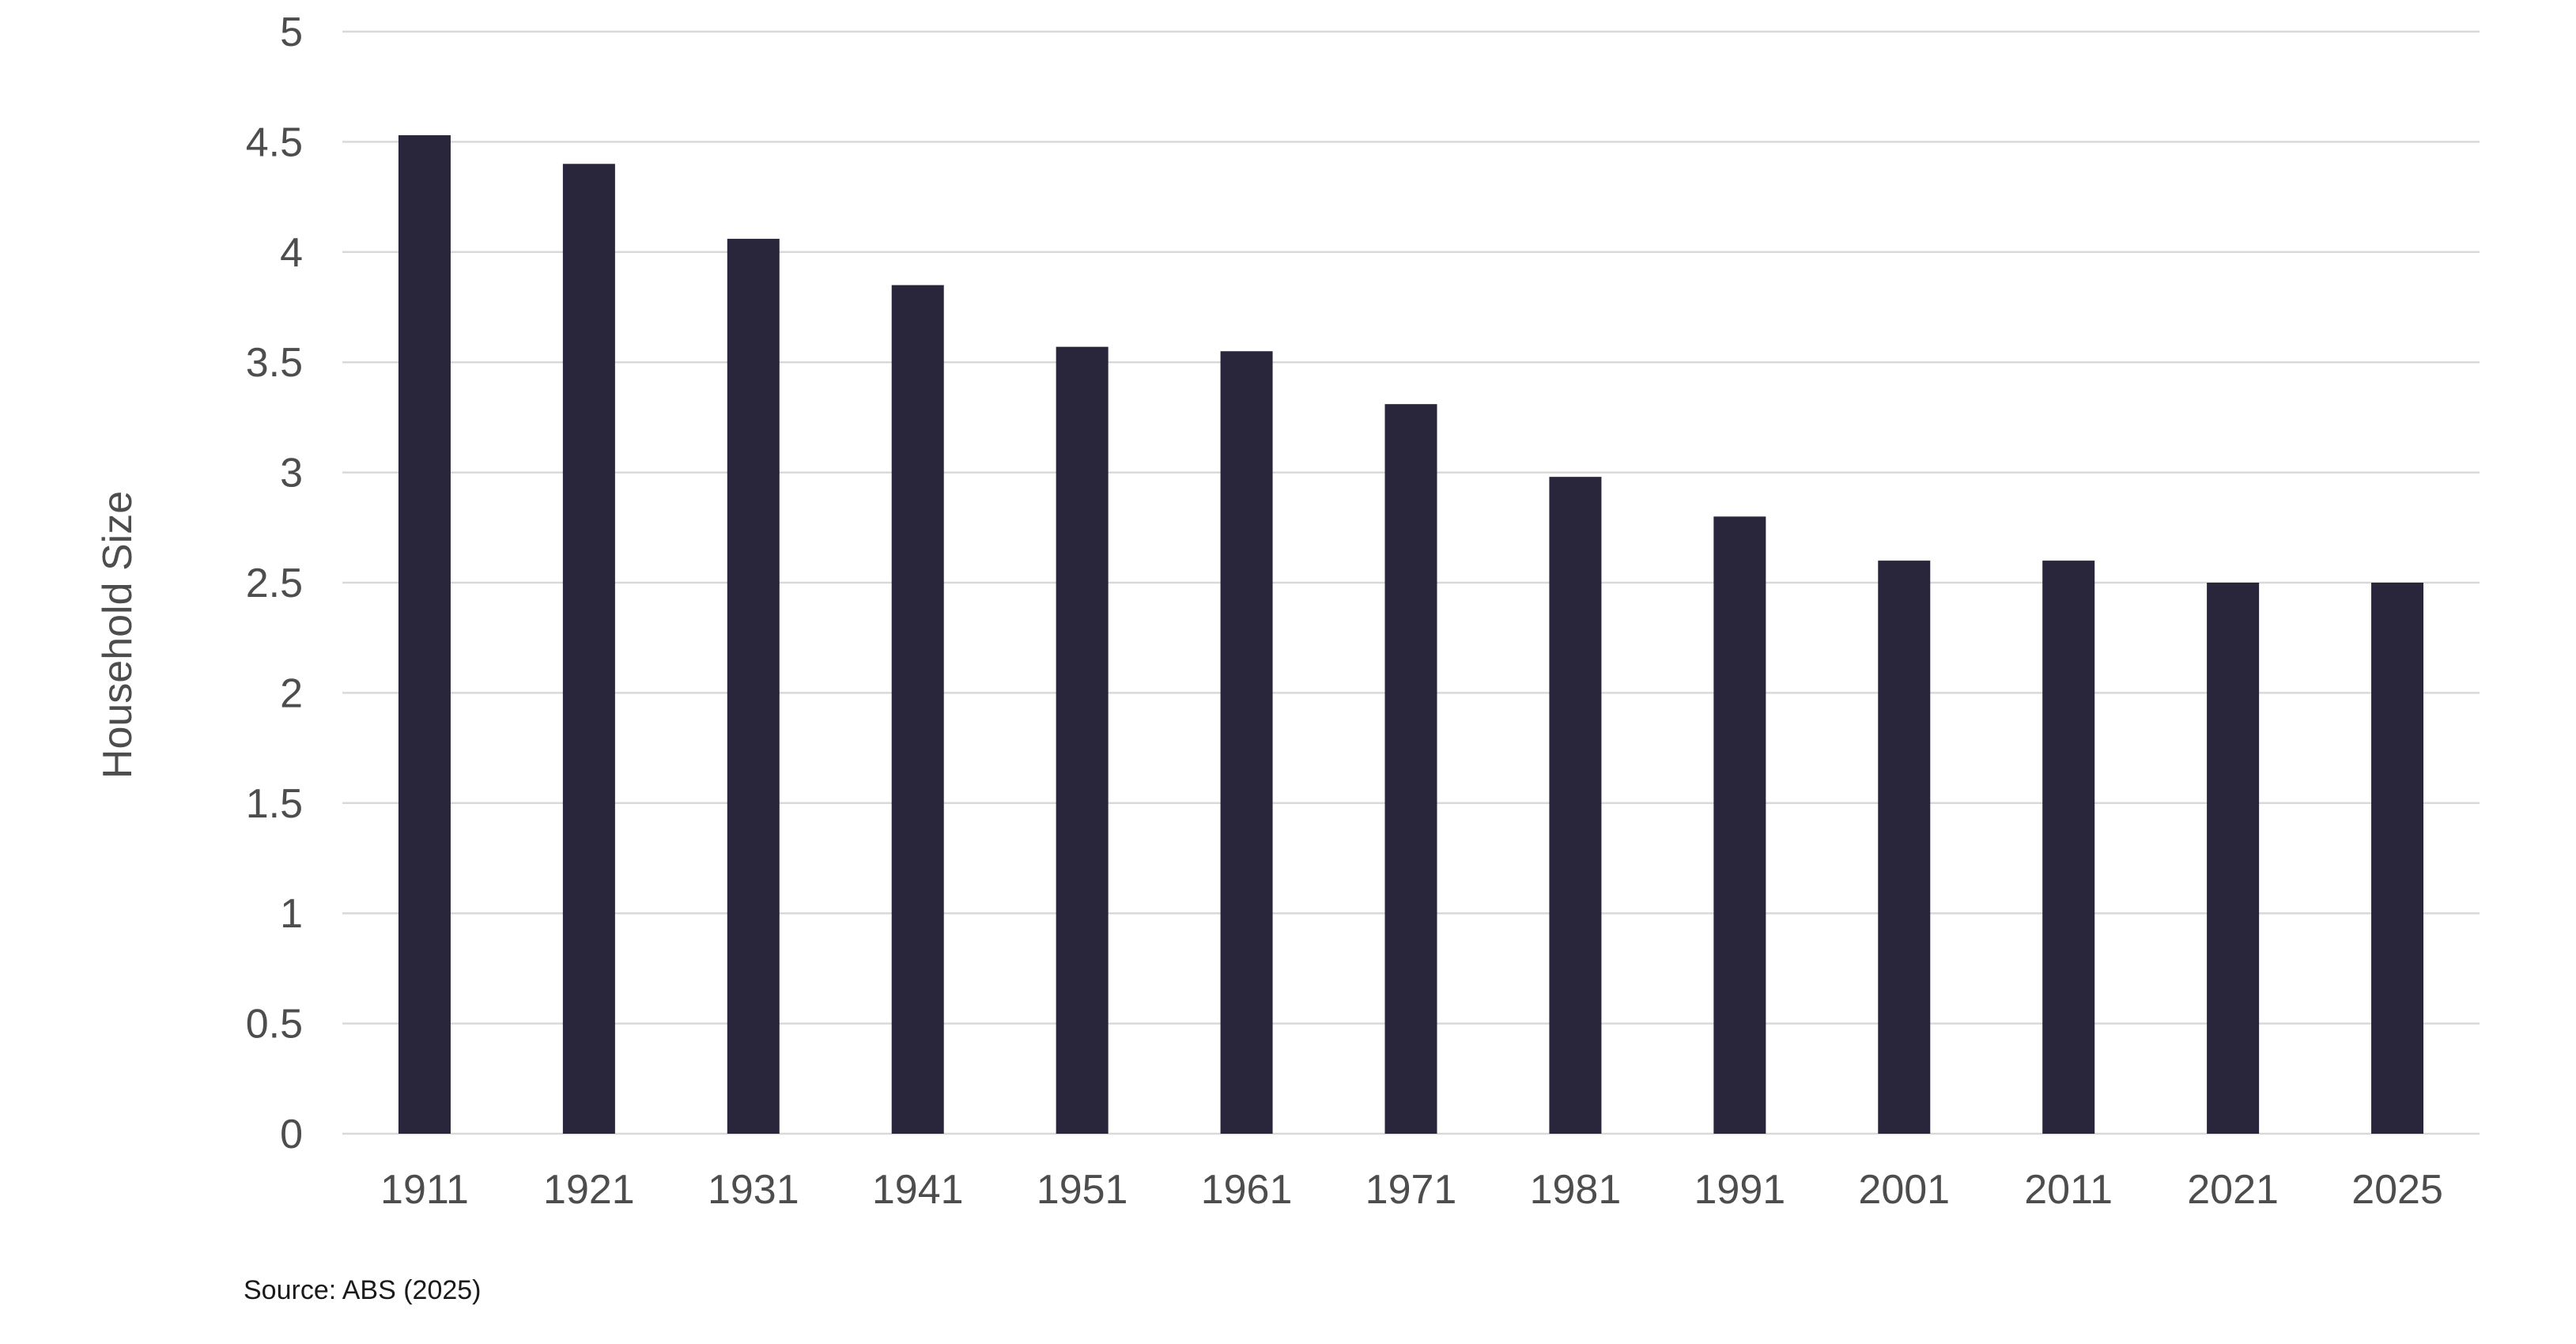  Describe the element at coordinates (1739, 825) in the screenshot. I see `bar-1991` at that location.